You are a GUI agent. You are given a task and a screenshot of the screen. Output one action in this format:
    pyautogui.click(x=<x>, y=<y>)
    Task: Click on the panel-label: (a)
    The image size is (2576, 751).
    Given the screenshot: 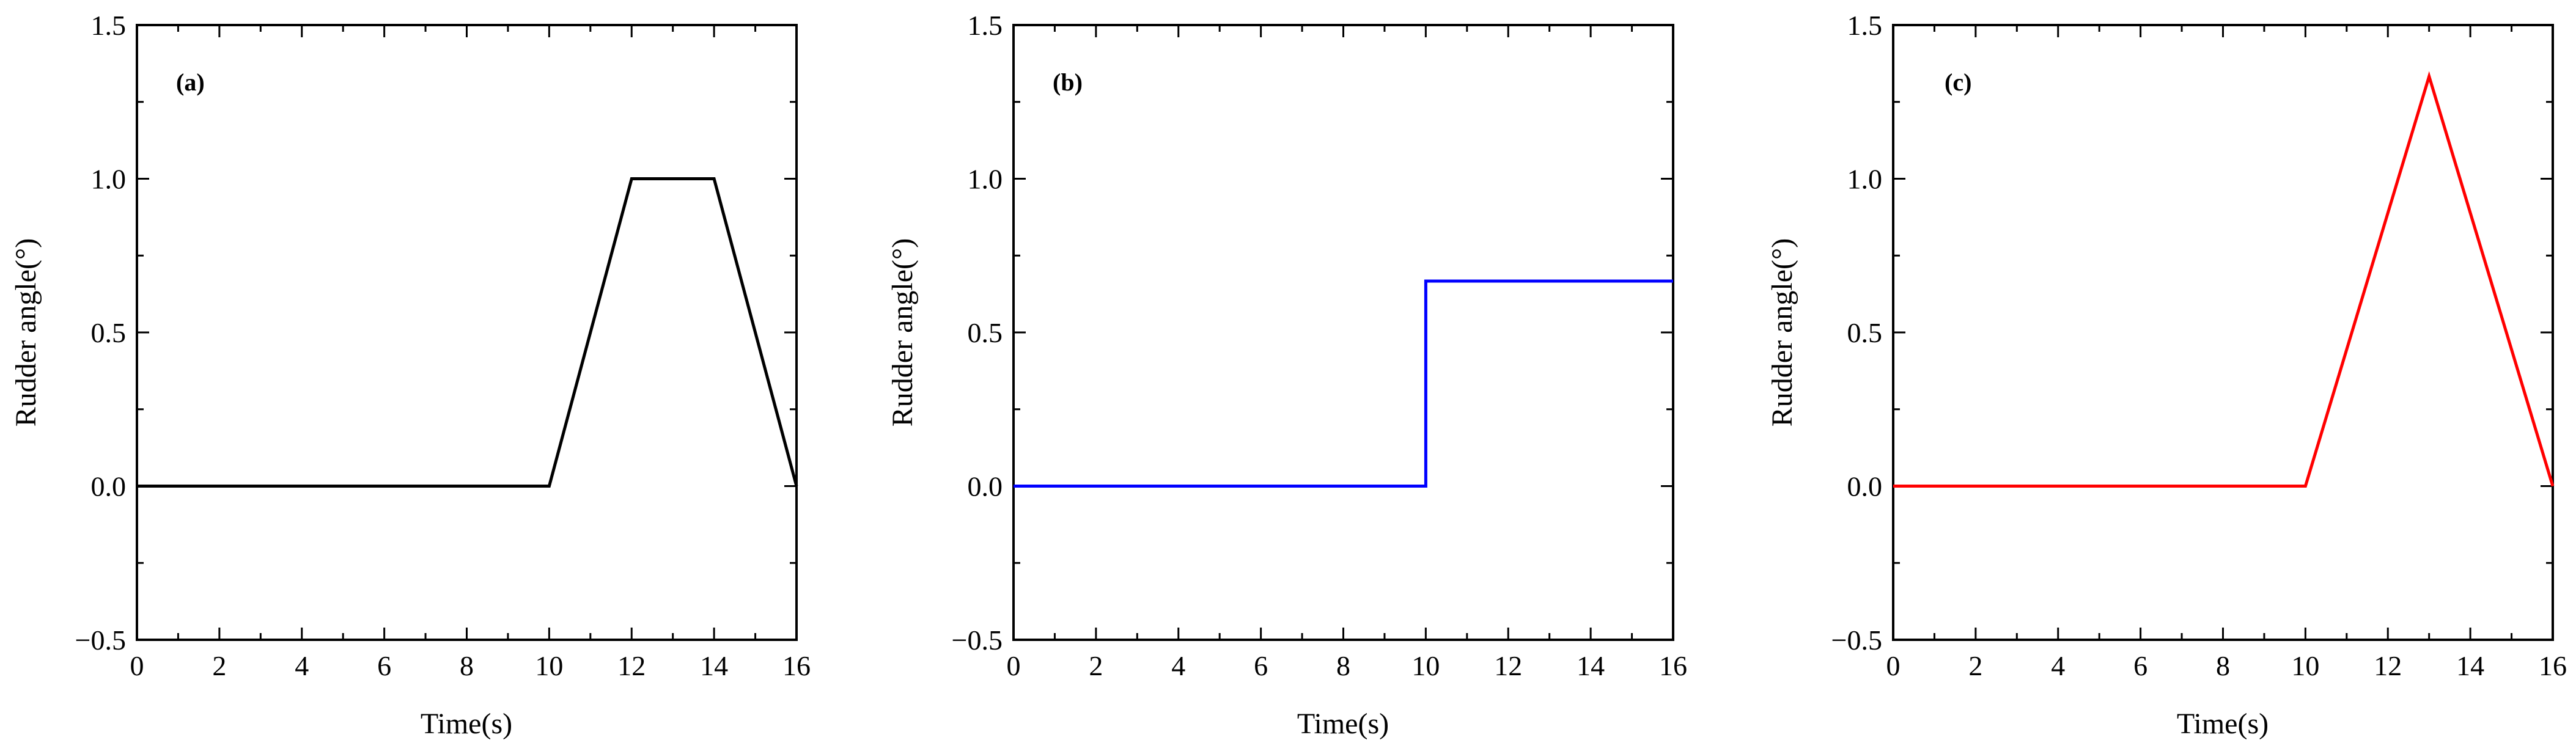 What is the action you would take?
    pyautogui.click(x=190, y=82)
    